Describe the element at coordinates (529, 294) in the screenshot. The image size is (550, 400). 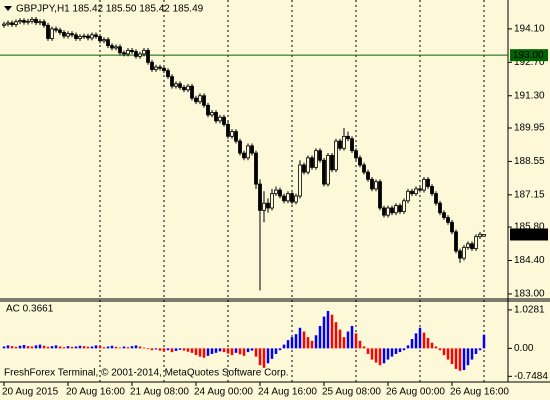
I see `y-tick-label: 183.00` at that location.